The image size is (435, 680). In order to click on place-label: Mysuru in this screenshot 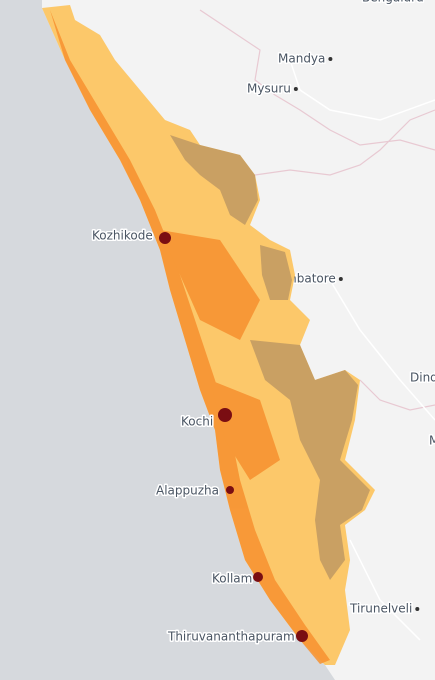, I will do `click(269, 89)`.